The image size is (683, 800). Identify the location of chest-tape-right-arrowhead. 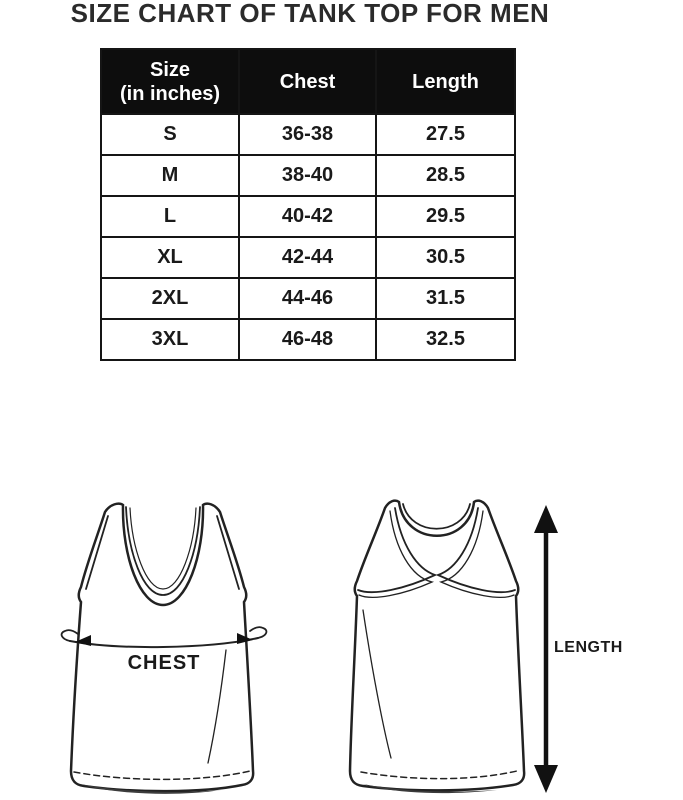
(245, 638).